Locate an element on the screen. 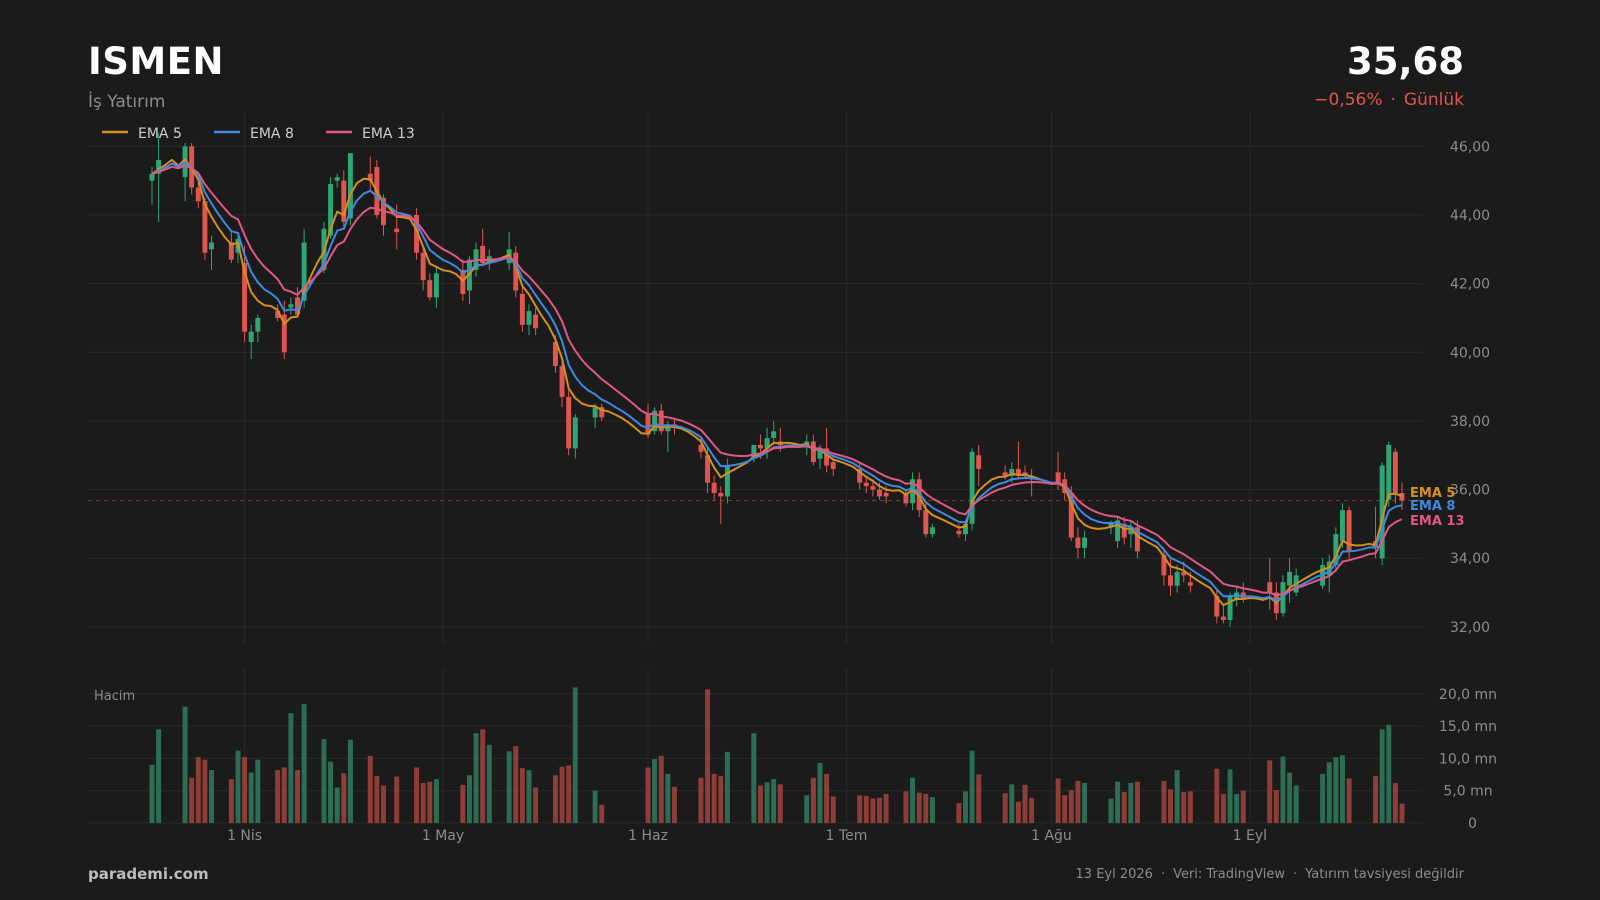 Image resolution: width=1600 pixels, height=900 pixels. legend-label-ema-13: EMA 13 is located at coordinates (388, 134).